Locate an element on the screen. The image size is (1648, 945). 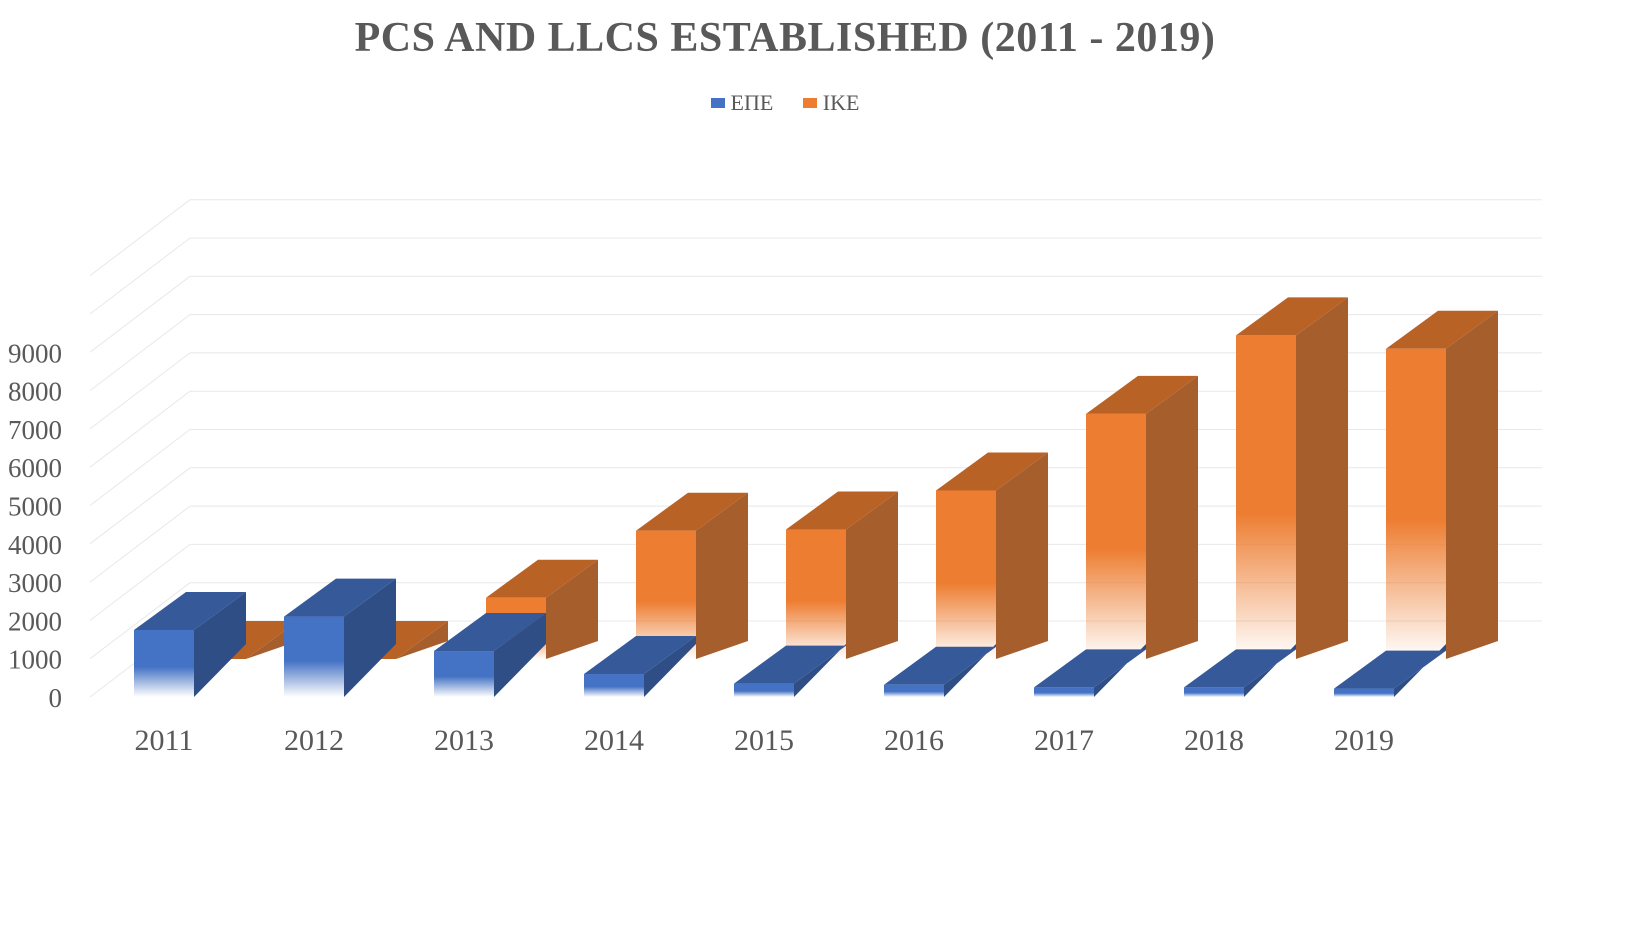
x-tick-label: 2015 is located at coordinates (764, 740).